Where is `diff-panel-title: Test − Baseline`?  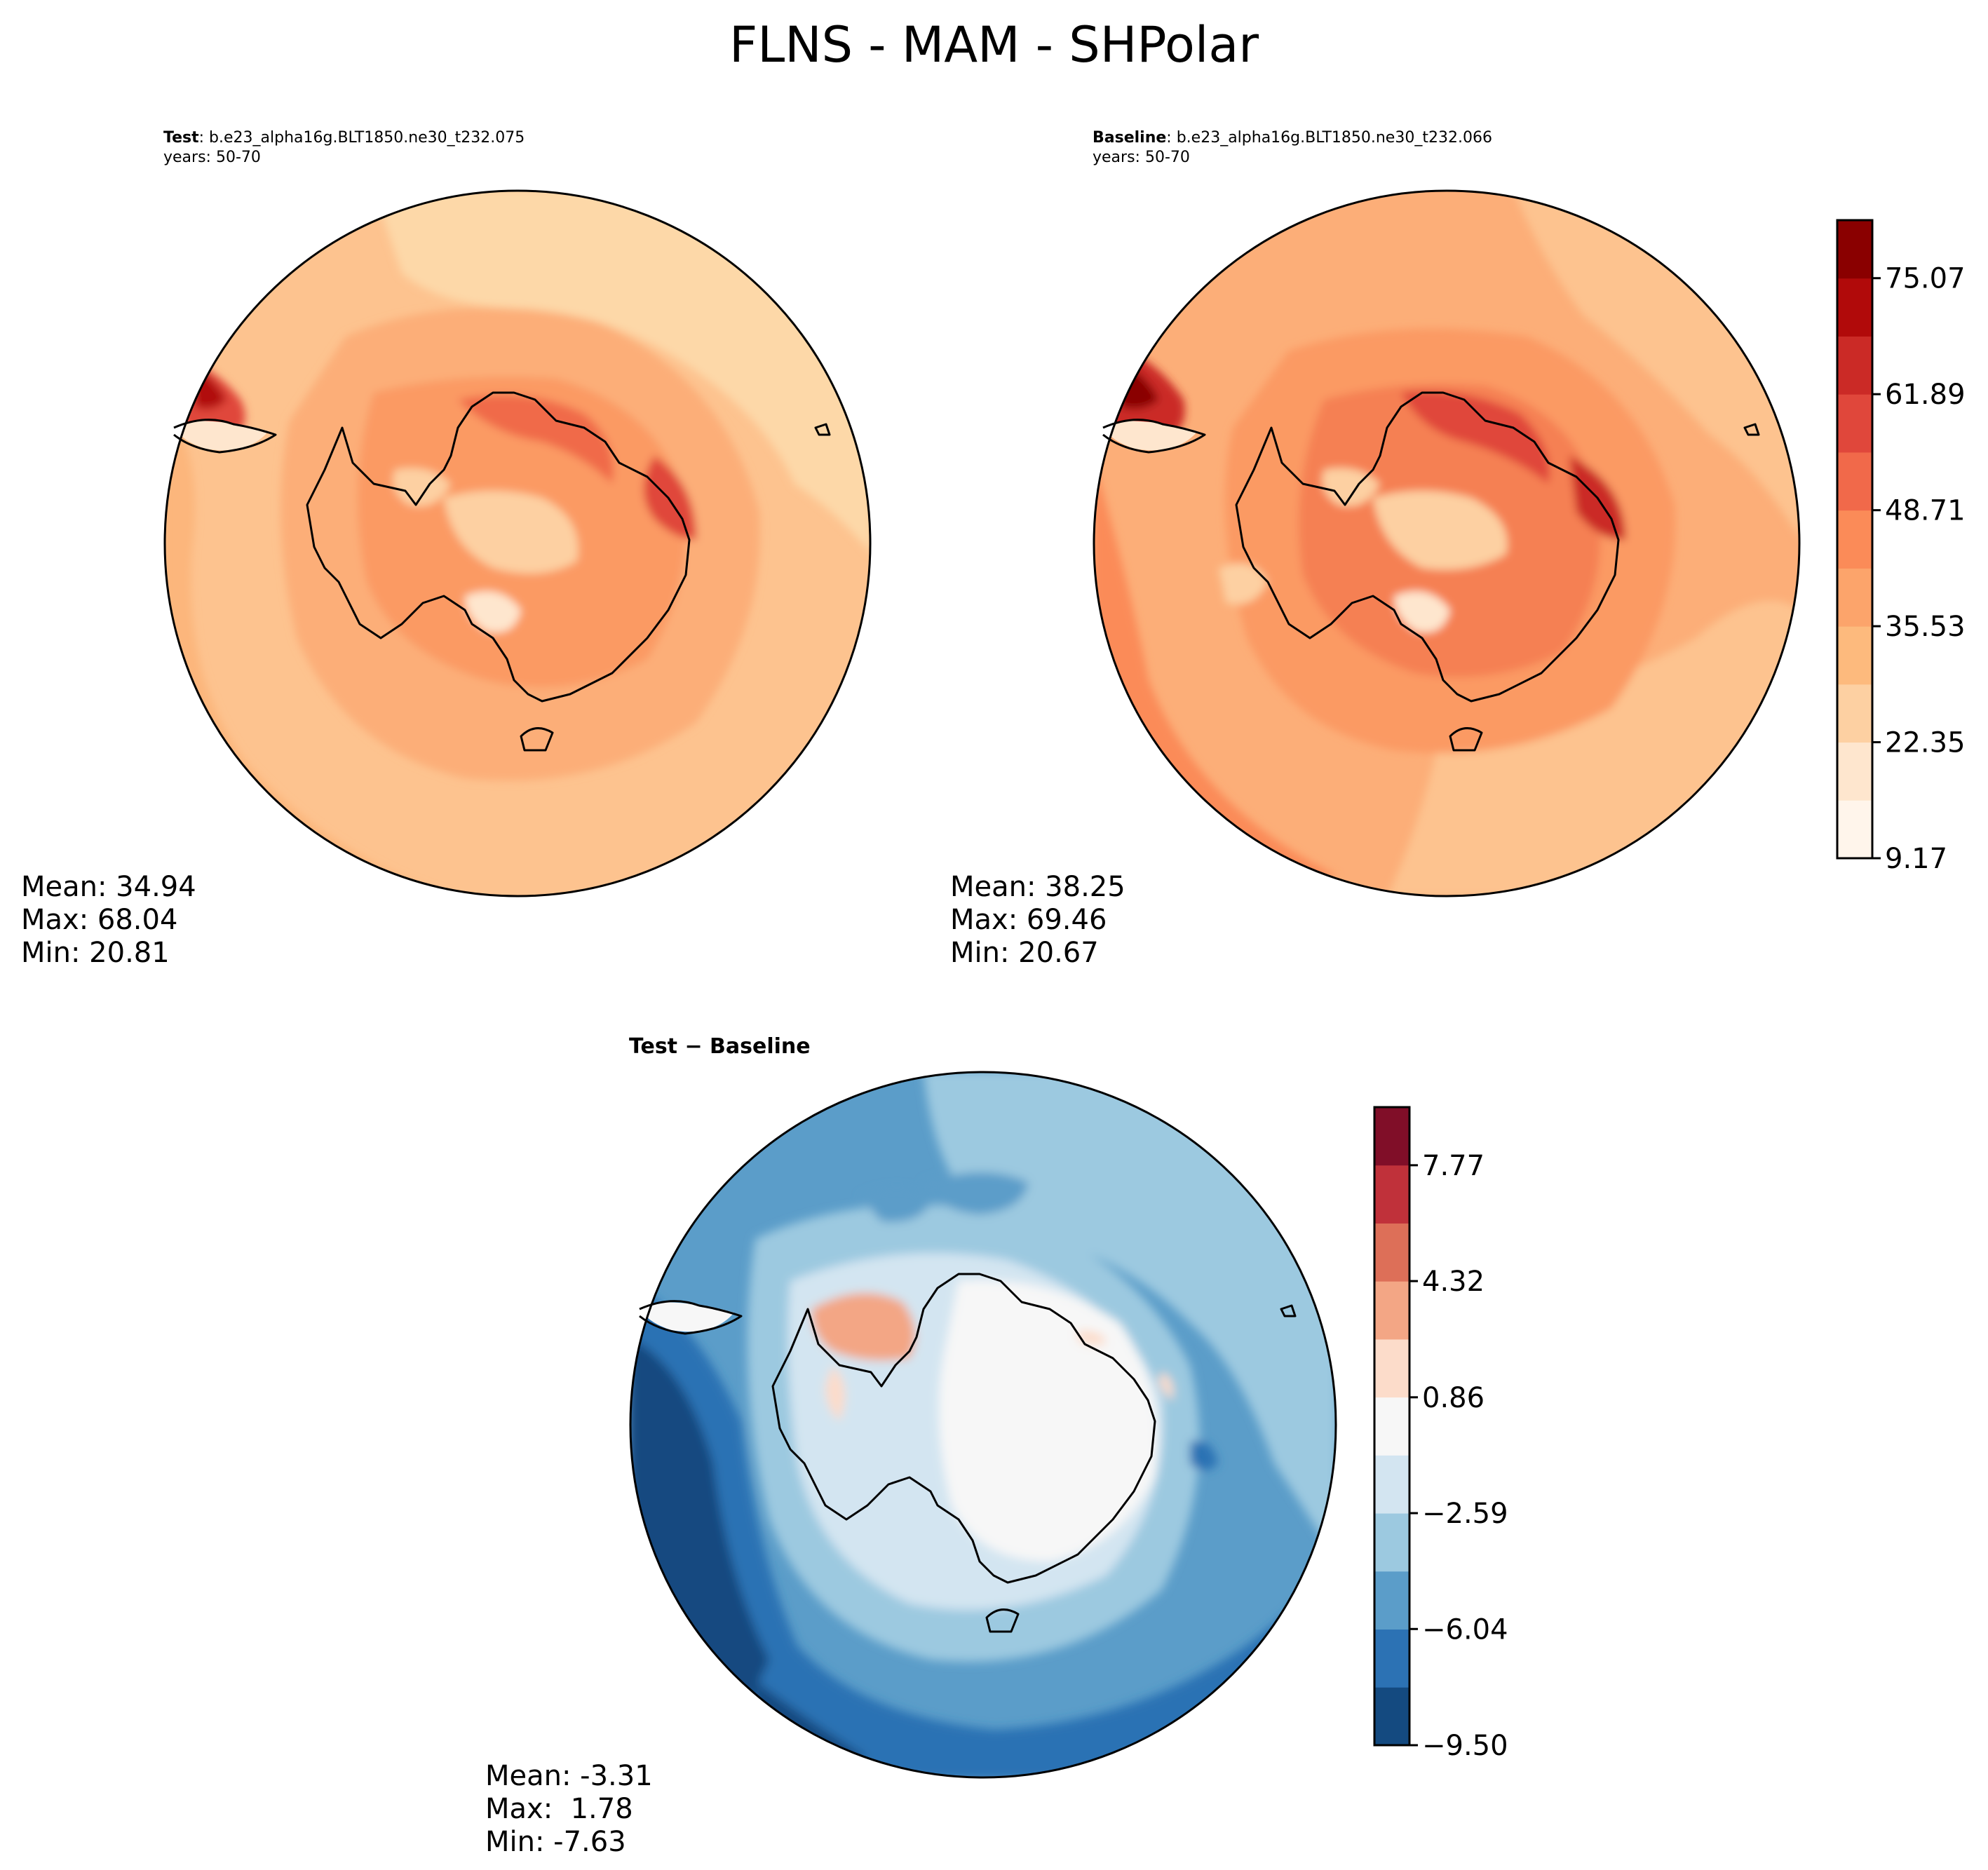 diff-panel-title: Test − Baseline is located at coordinates (720, 1046).